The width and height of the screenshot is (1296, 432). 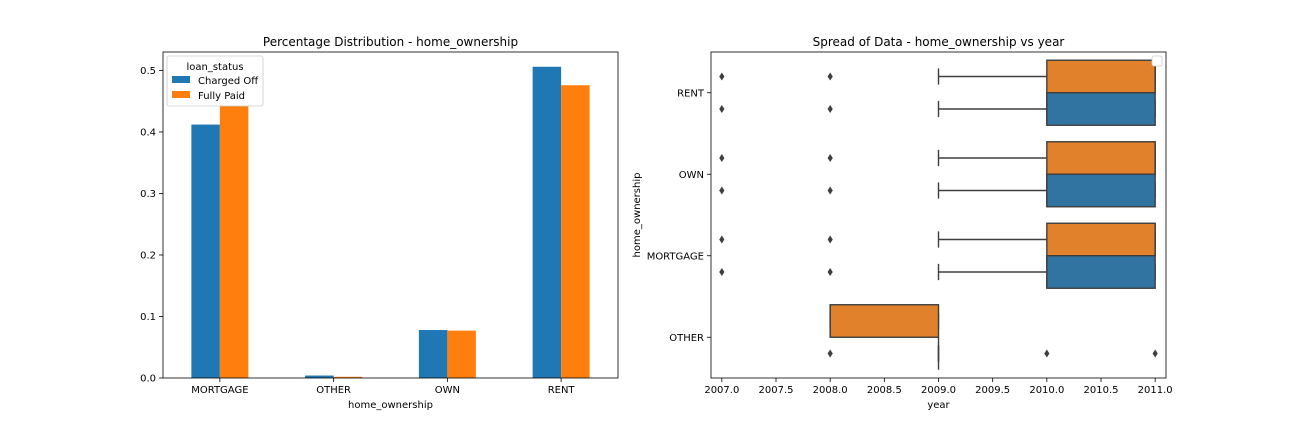 What do you see at coordinates (721, 390) in the screenshot?
I see `x-tick-label: 2007.0` at bounding box center [721, 390].